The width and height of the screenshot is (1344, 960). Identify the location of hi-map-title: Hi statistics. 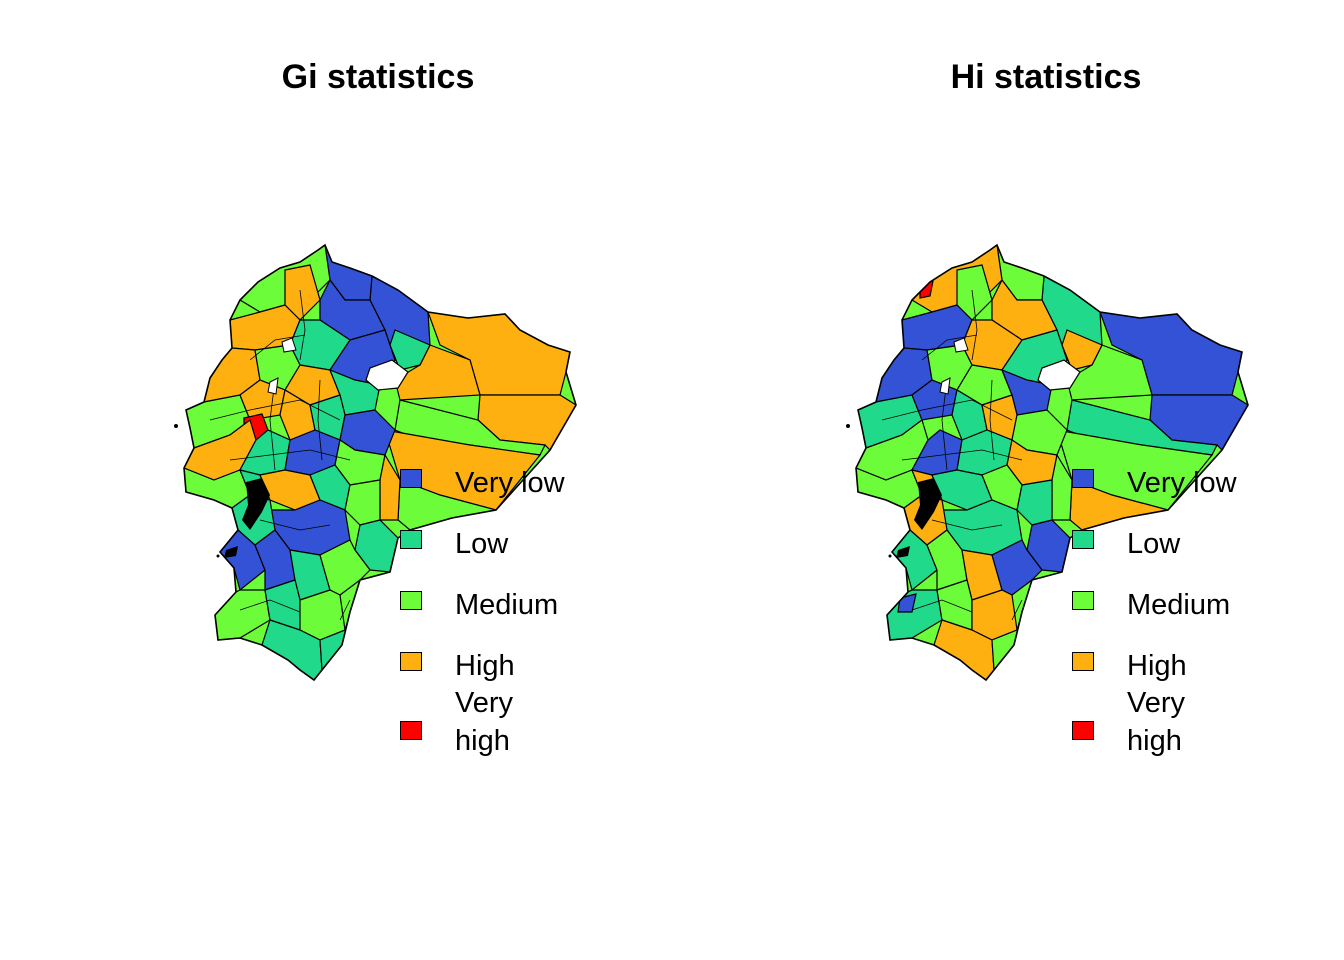
(1046, 77).